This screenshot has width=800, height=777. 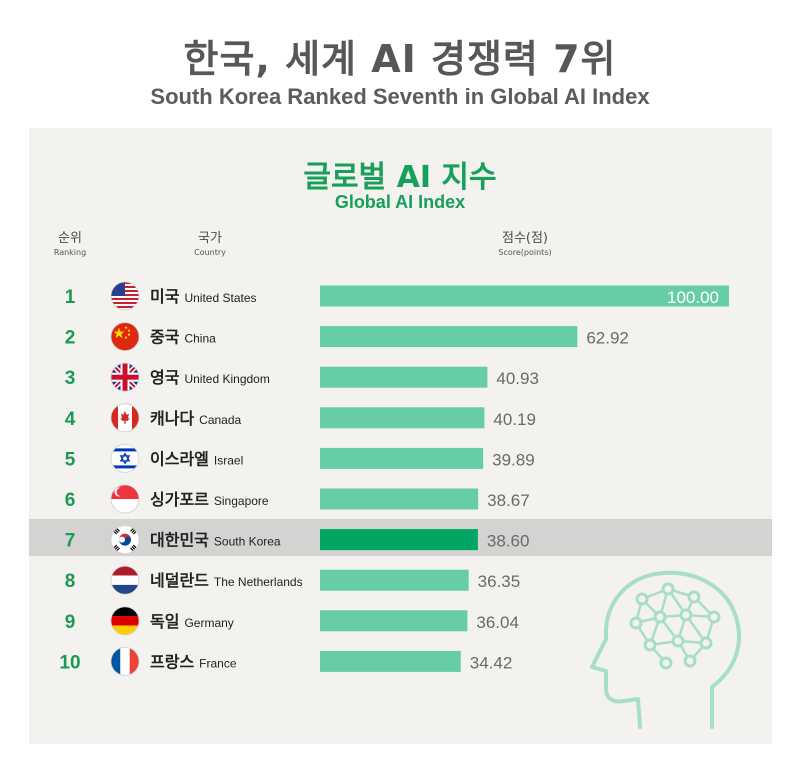 I want to click on rank-number: 6, so click(x=70, y=500).